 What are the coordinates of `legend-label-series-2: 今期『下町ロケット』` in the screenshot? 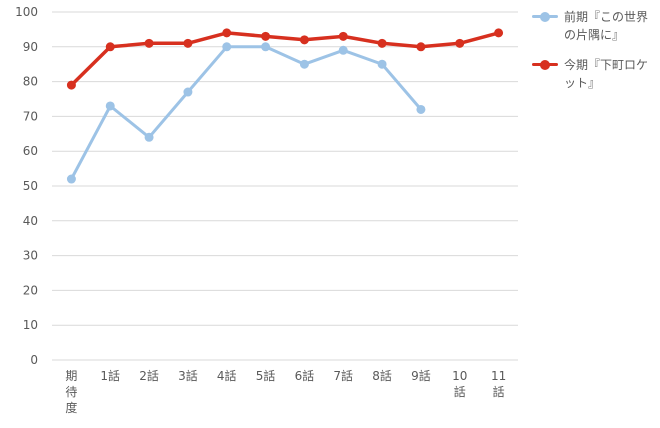 It's located at (606, 74).